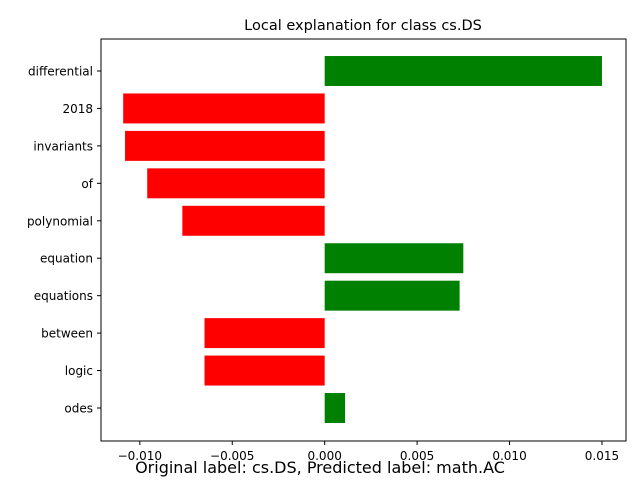 This screenshot has width=640, height=480. Describe the element at coordinates (253, 220) in the screenshot. I see `bar-polynomial` at that location.